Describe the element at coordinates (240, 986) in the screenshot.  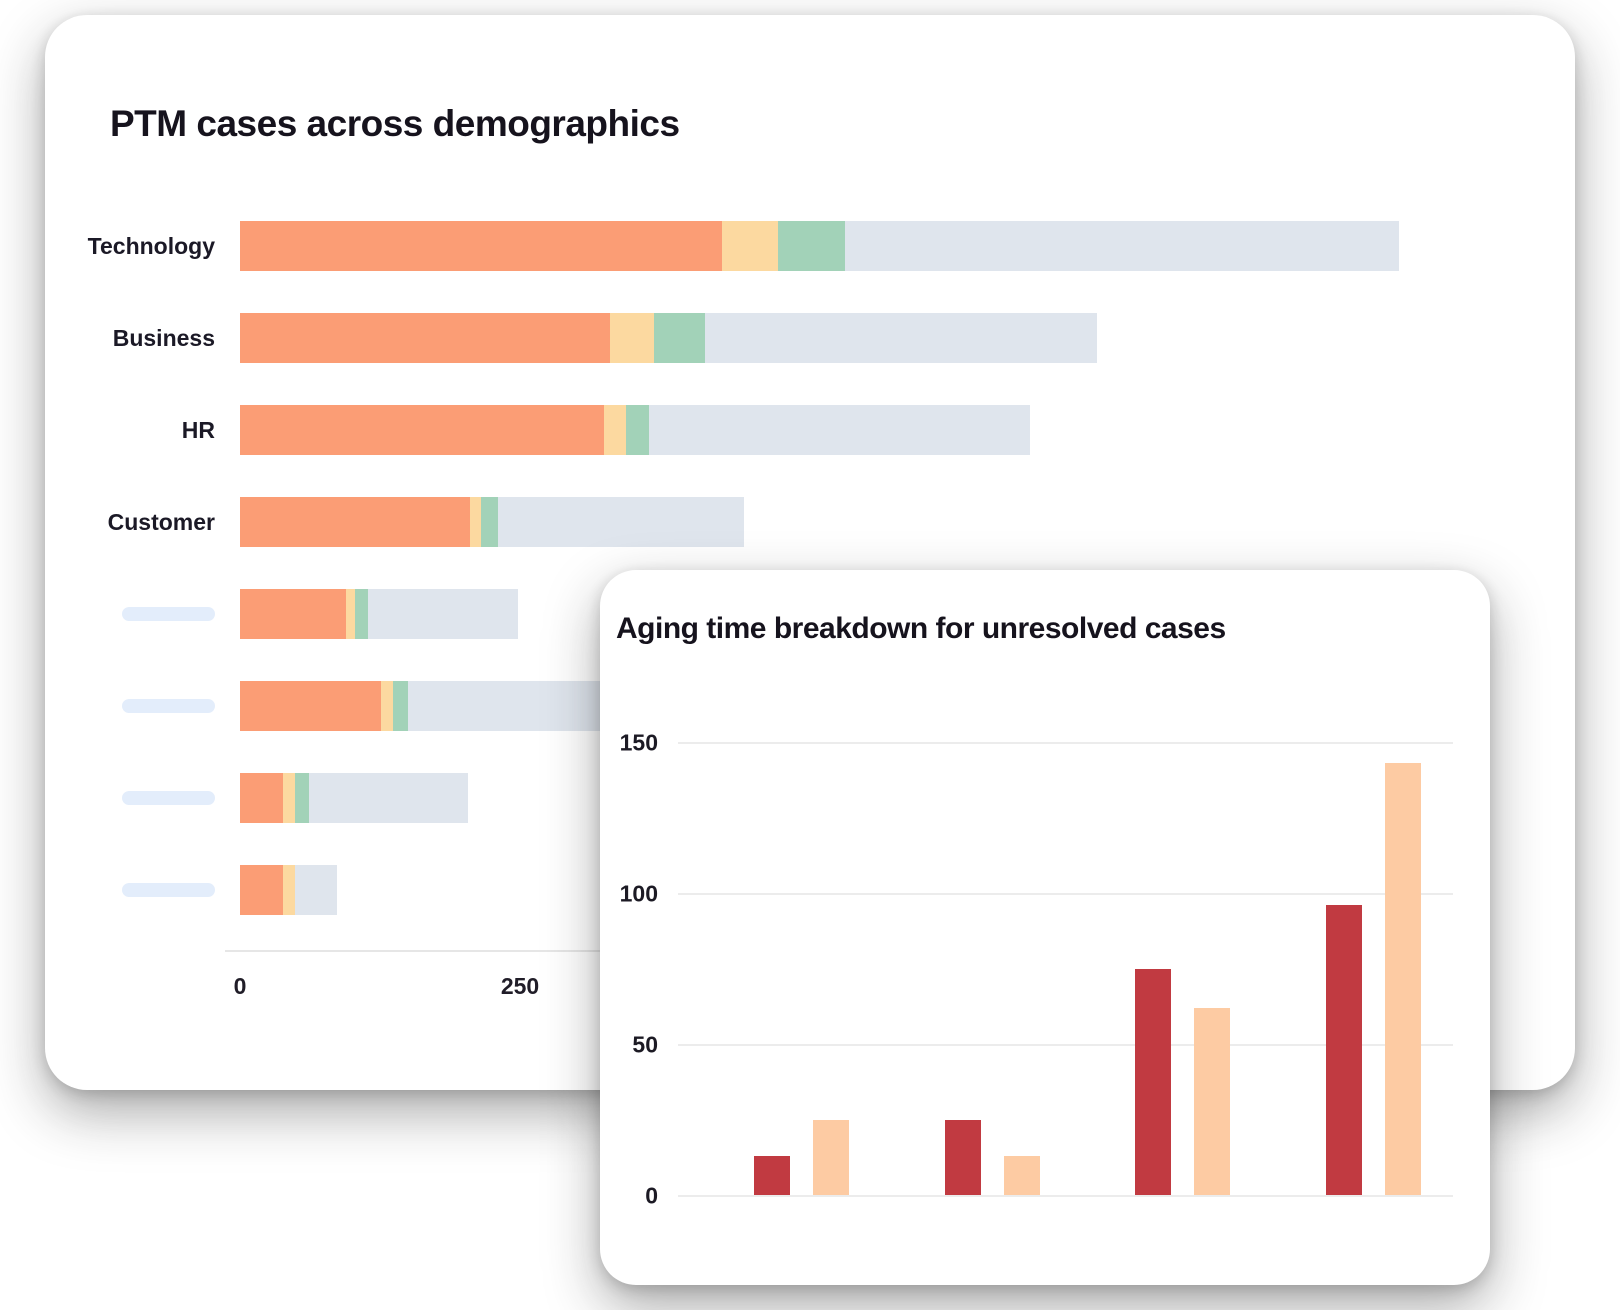
I see `x-axis-tick-label: 0` at that location.